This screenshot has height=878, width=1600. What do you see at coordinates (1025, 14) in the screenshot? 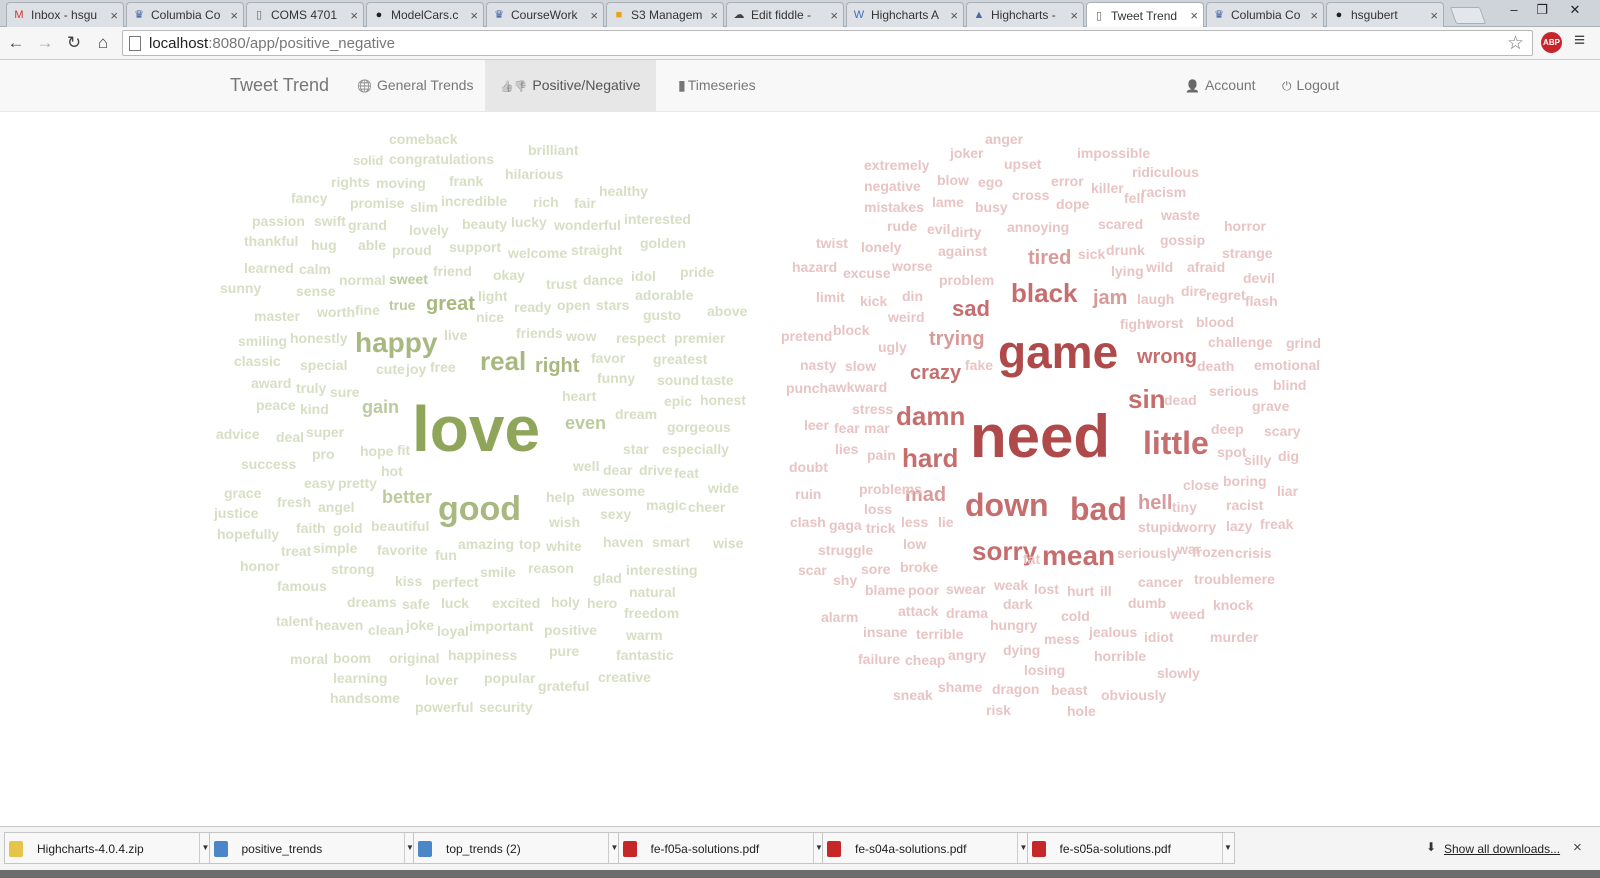
I see `browser-tab: ▲ Highcharts - ×` at bounding box center [1025, 14].